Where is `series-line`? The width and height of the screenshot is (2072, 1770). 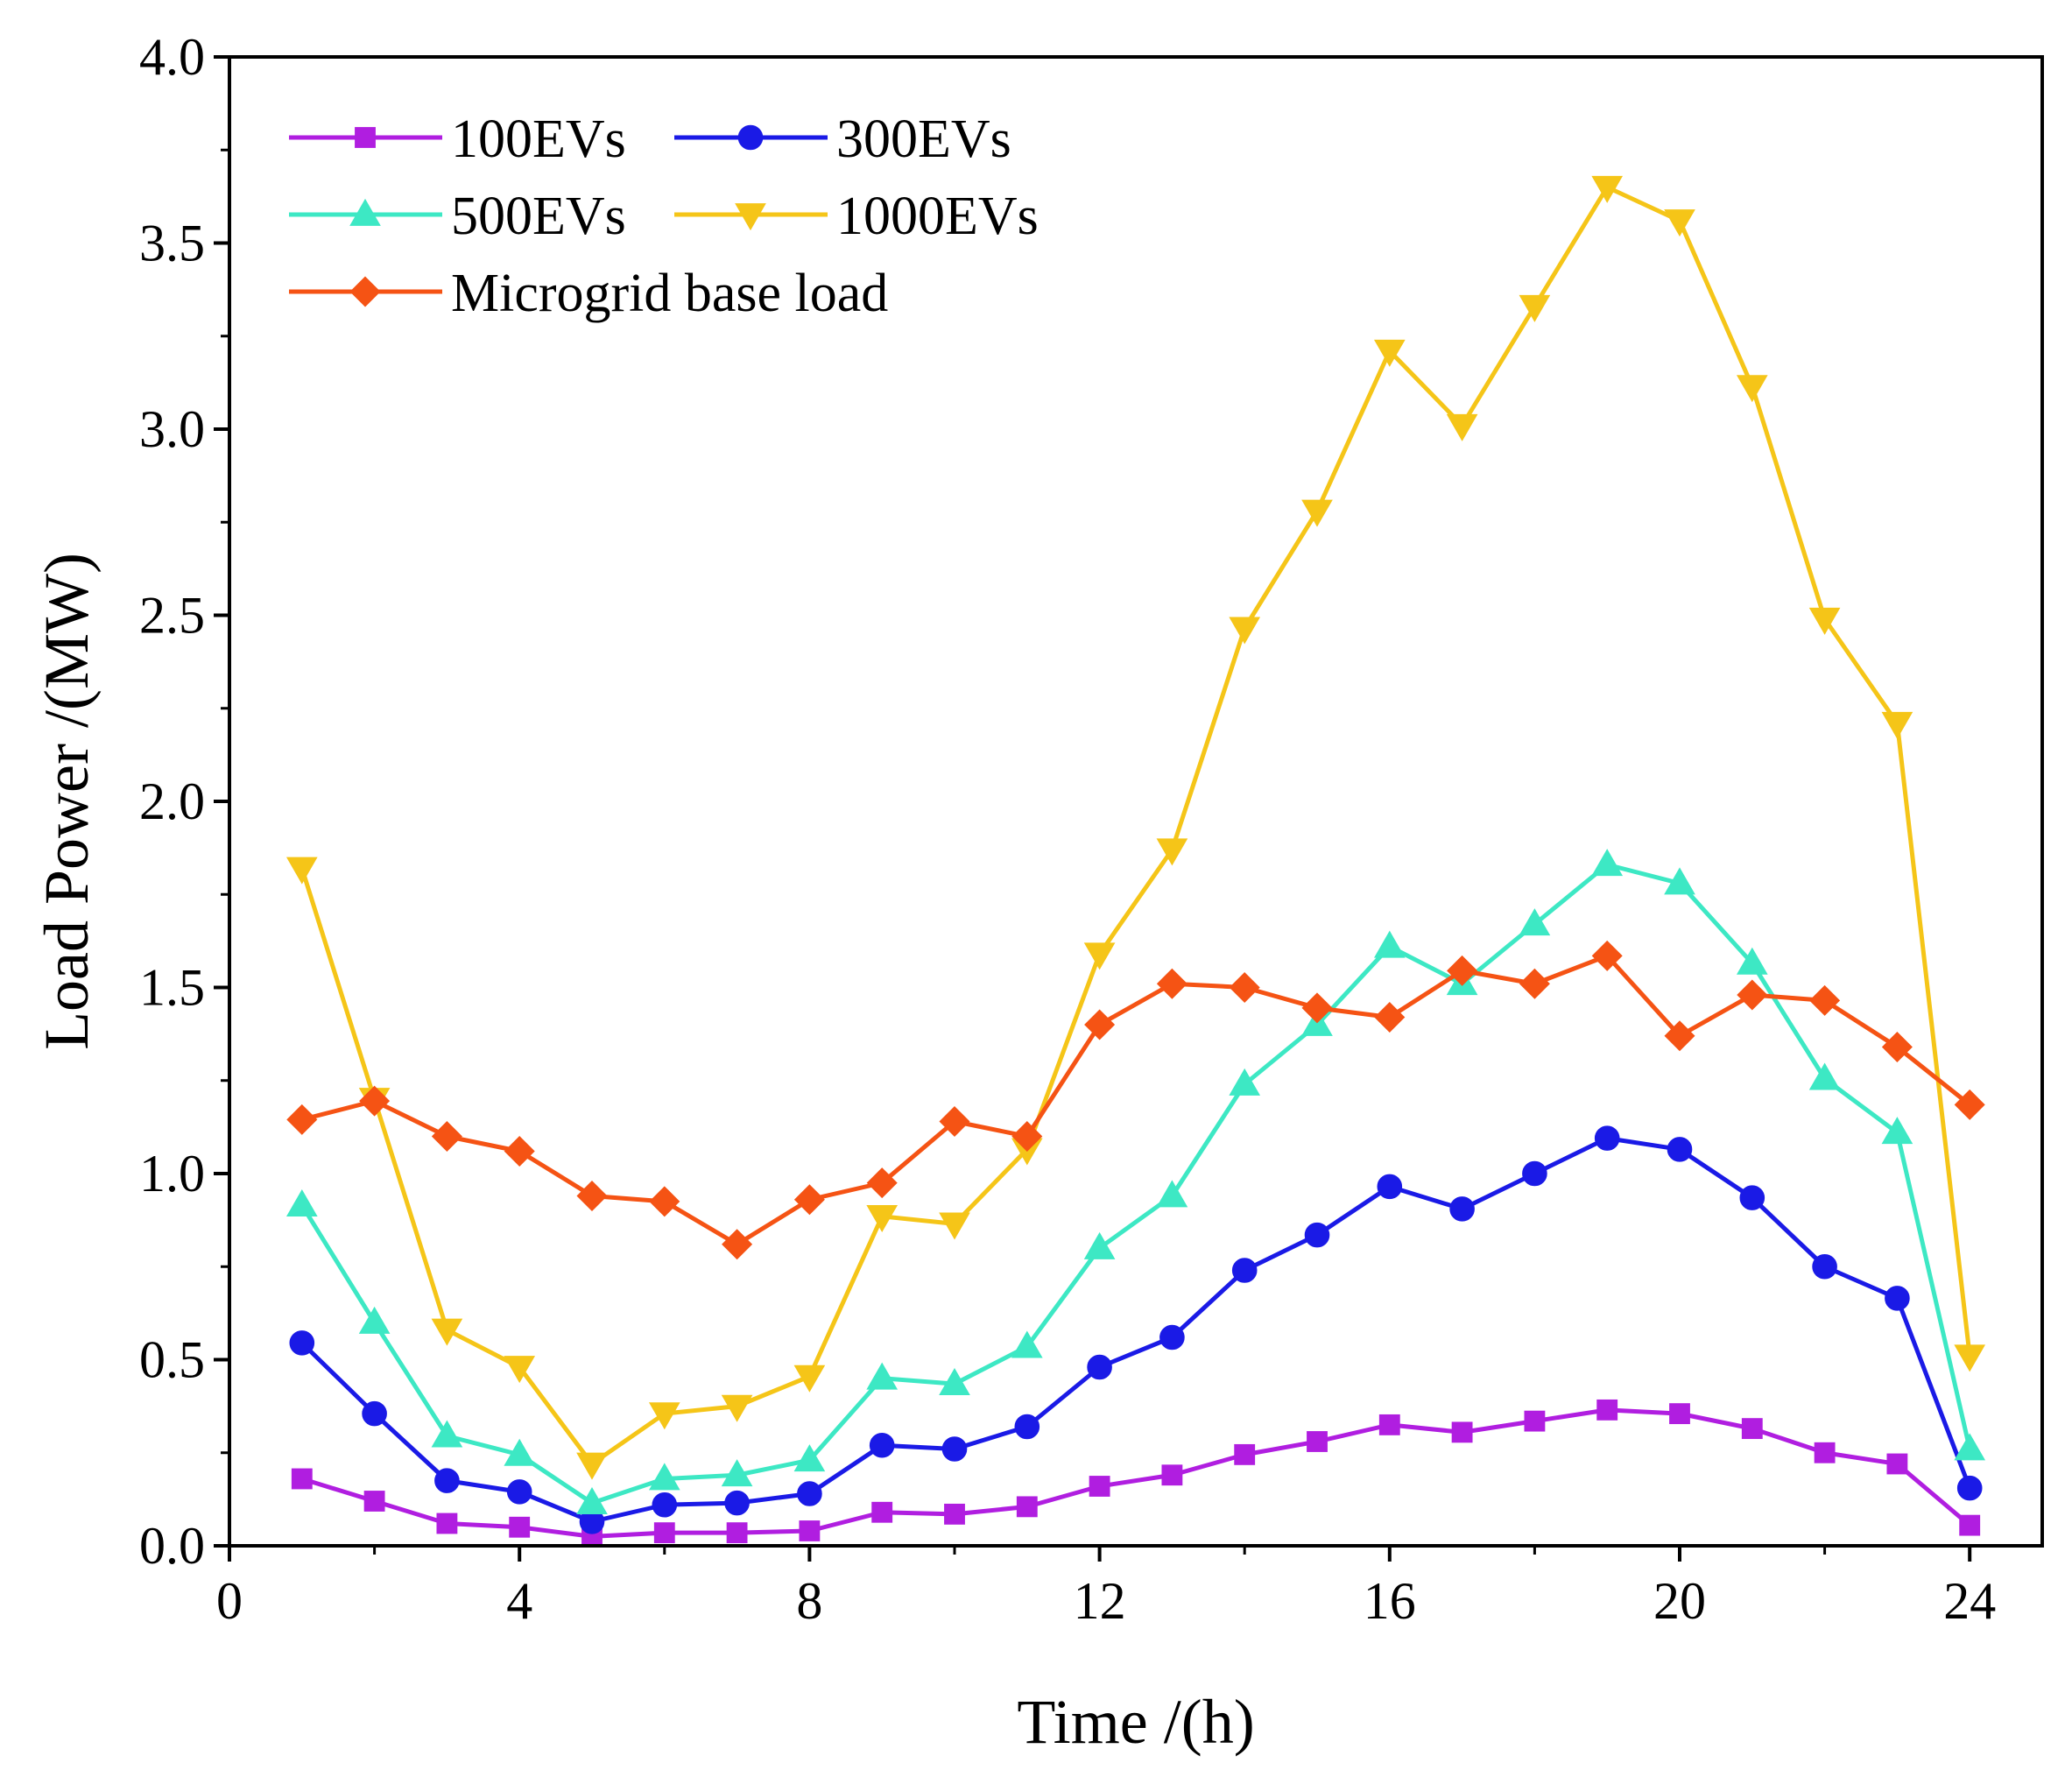 series-line is located at coordinates (1136, 1100).